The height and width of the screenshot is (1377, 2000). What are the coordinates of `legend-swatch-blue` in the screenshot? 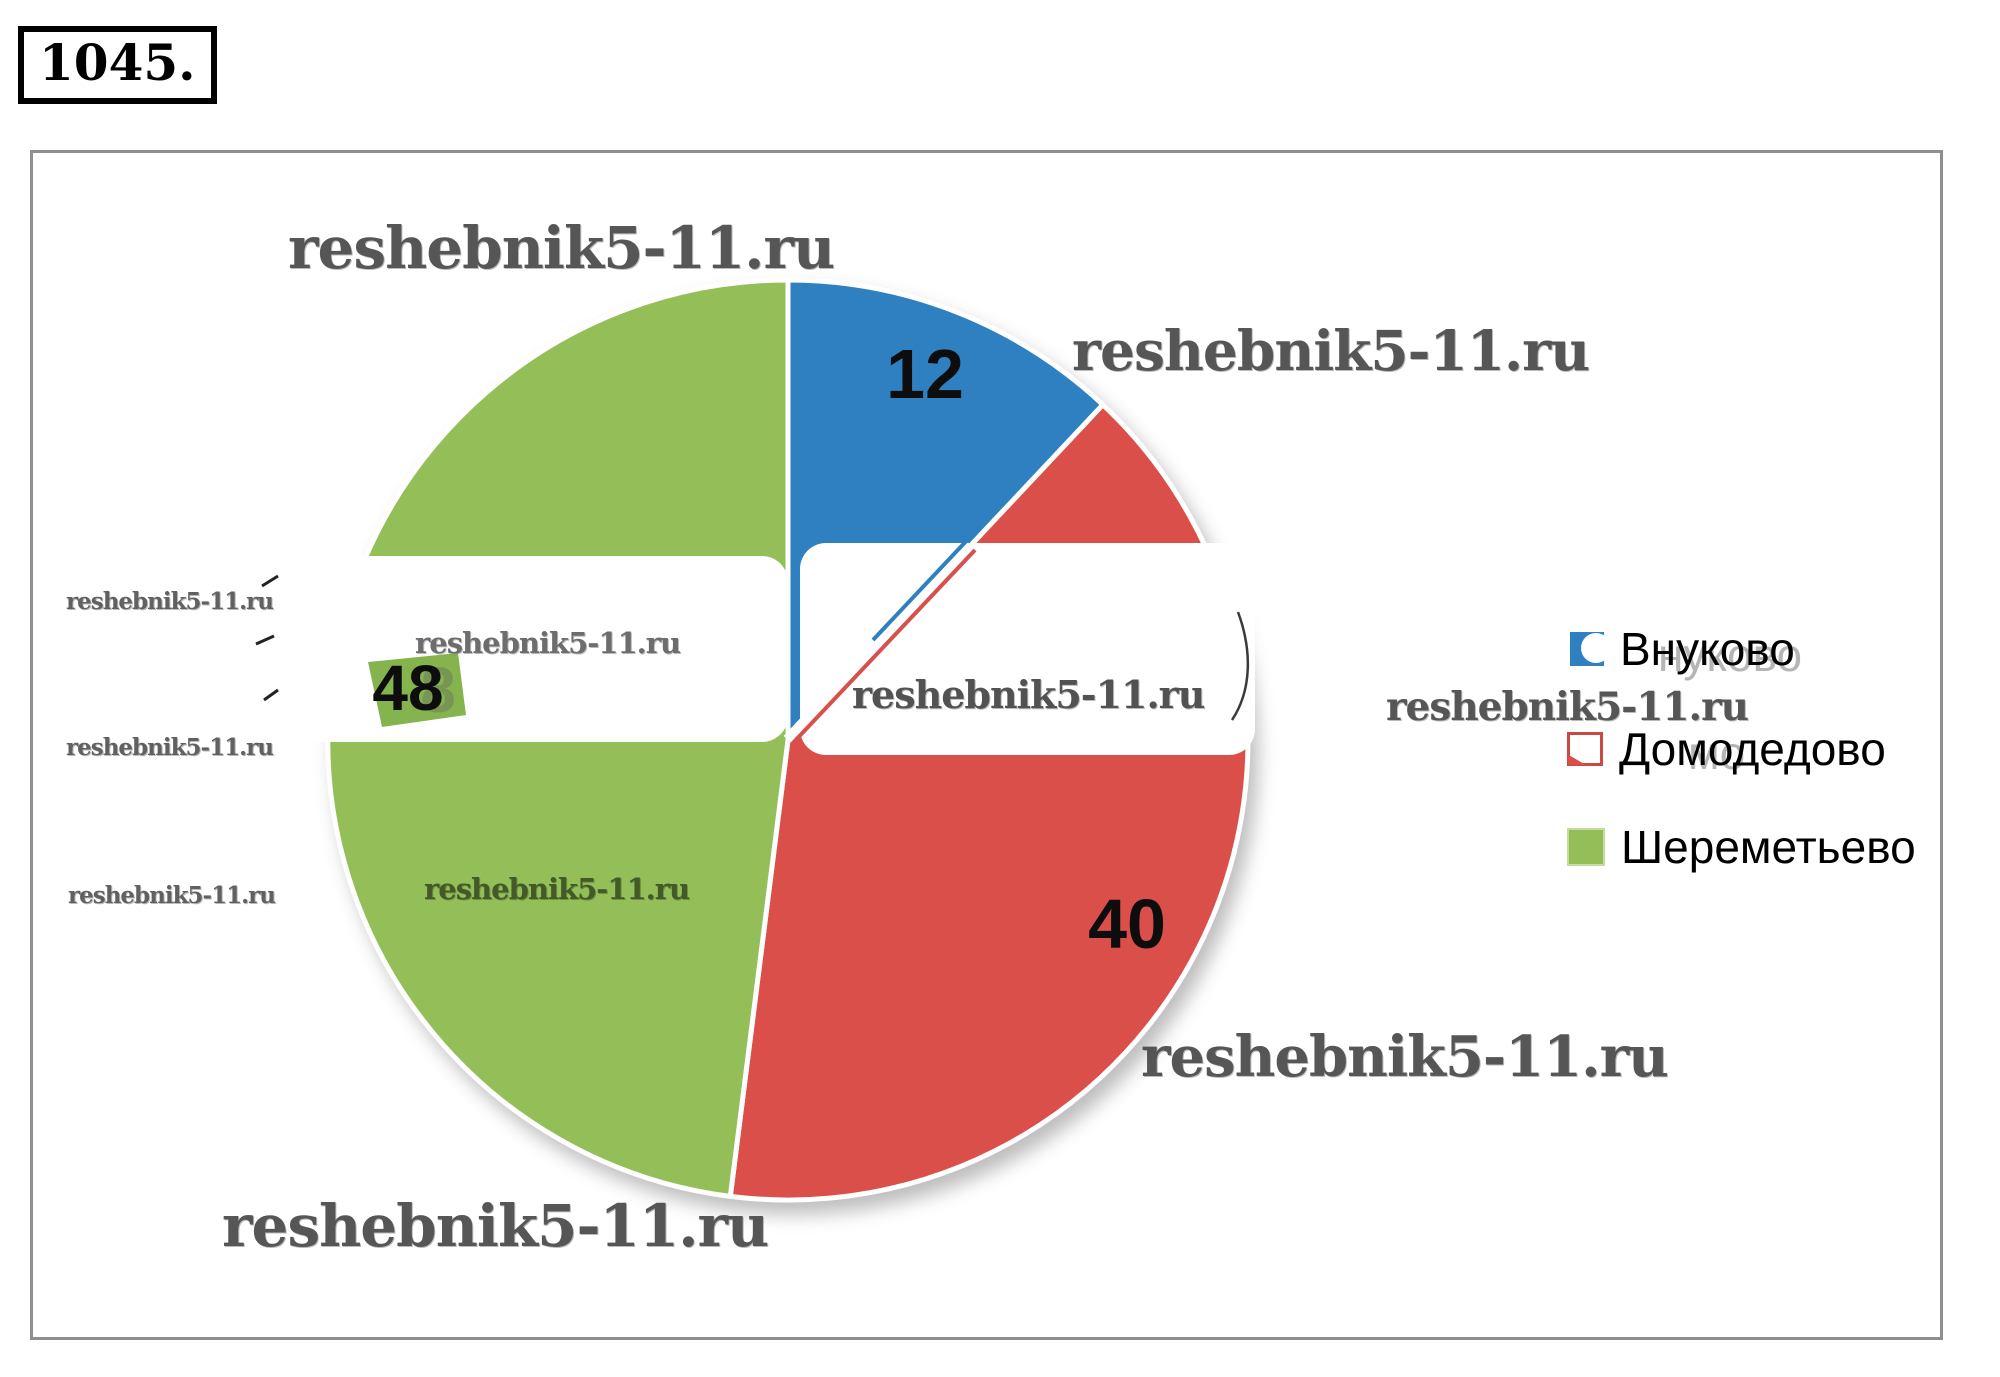 It's located at (1590, 649).